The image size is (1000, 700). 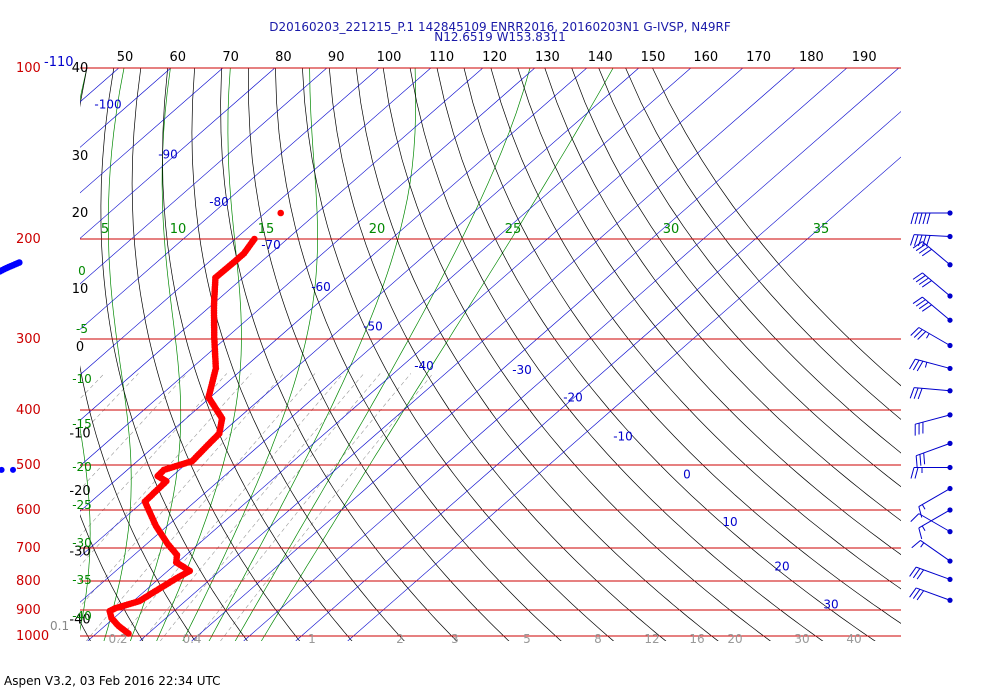 What do you see at coordinates (219, 202) in the screenshot?
I see `isotherm-label: -80` at bounding box center [219, 202].